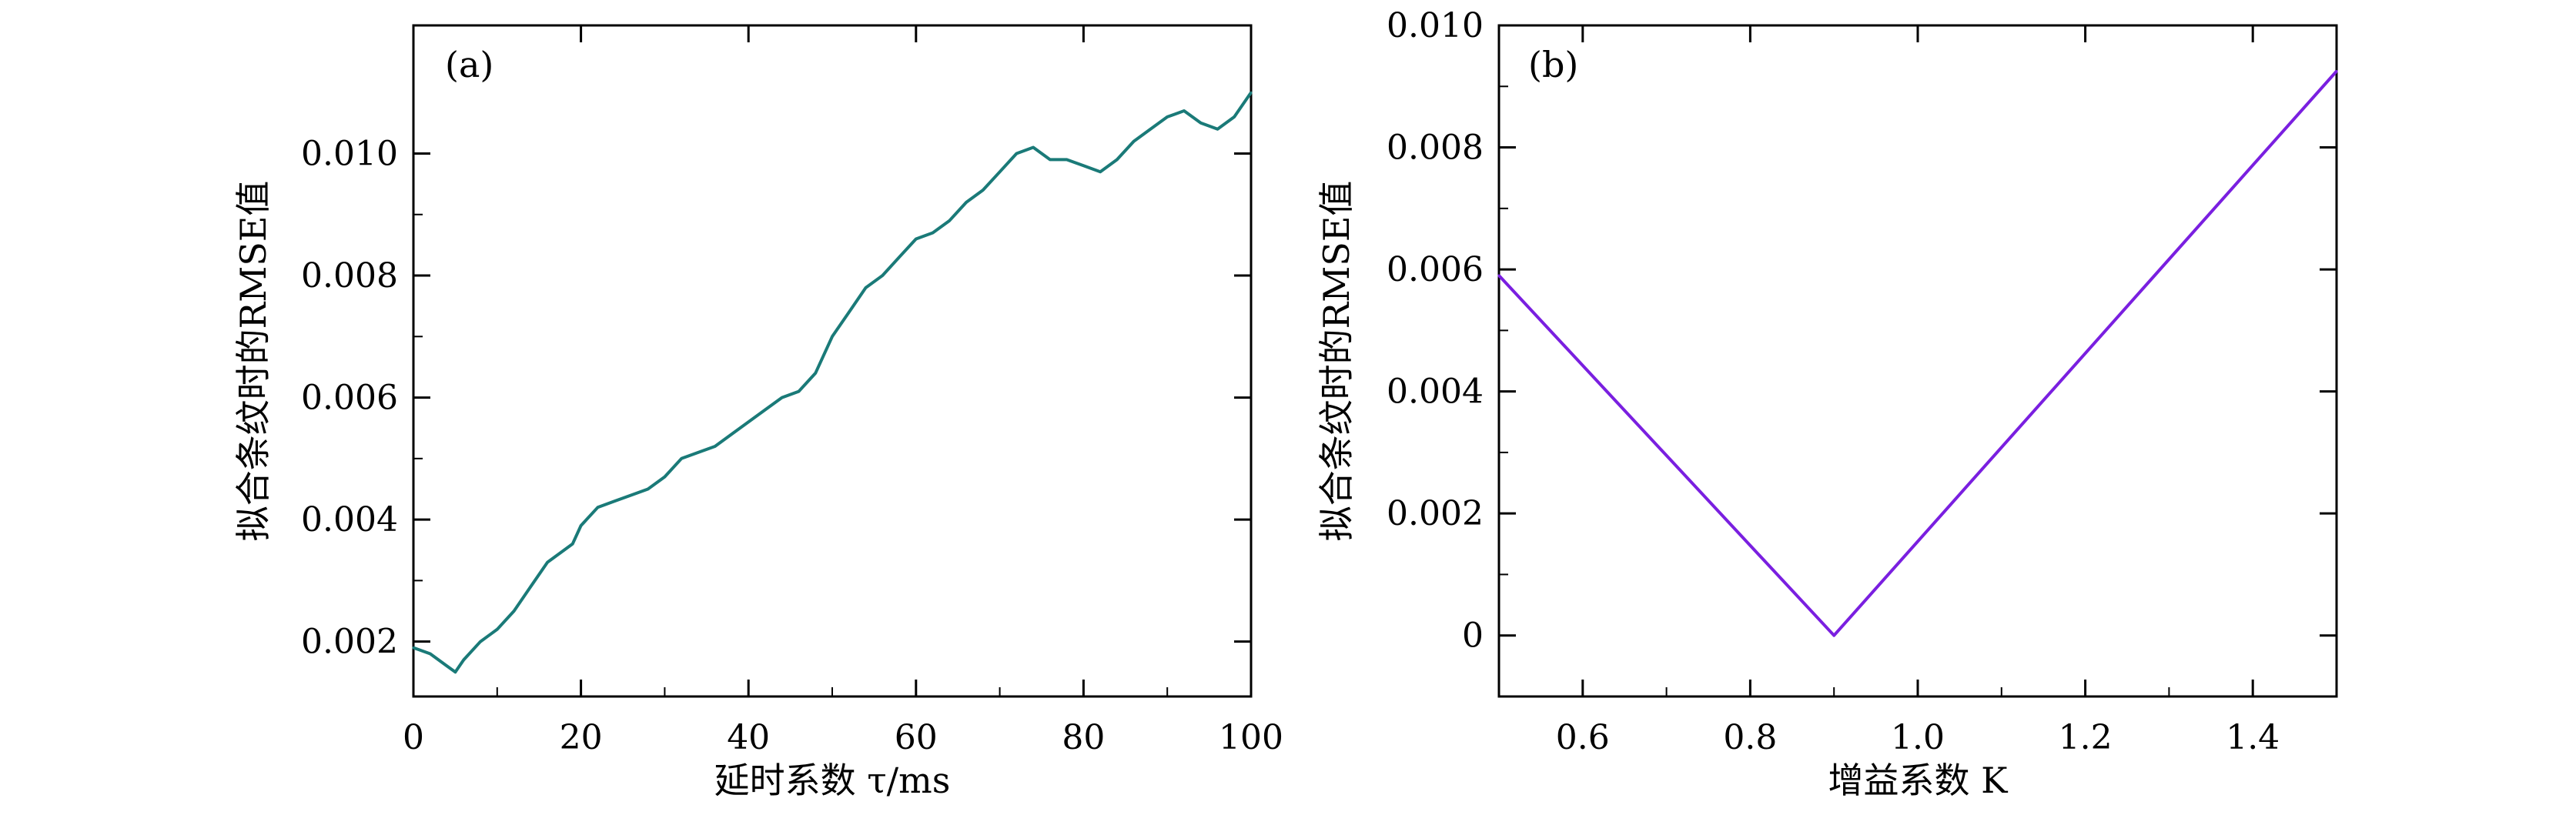 This screenshot has height=815, width=2576. I want to click on x-tick-label: 100, so click(1251, 737).